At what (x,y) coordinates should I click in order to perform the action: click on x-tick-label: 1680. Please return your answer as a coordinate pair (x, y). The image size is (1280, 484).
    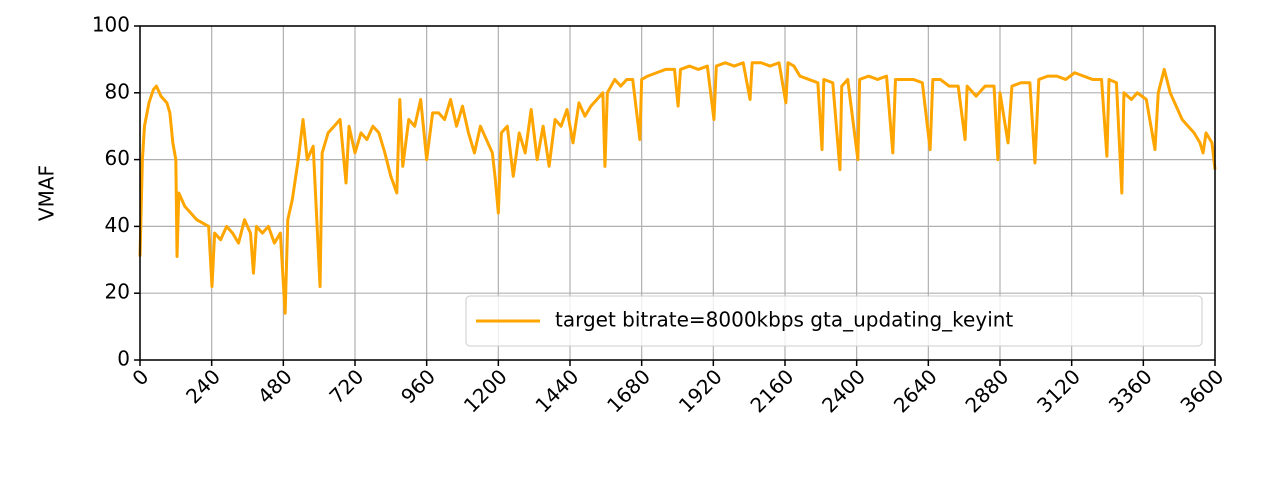
    Looking at the image, I should click on (628, 390).